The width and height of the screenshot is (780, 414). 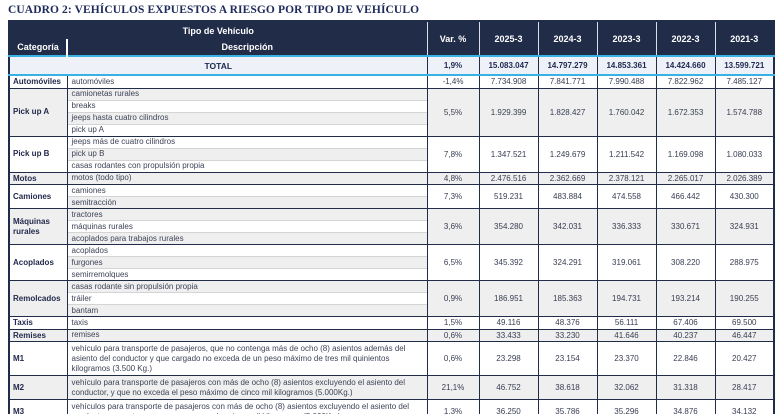 I want to click on description-line: acoplados, so click(x=89, y=250).